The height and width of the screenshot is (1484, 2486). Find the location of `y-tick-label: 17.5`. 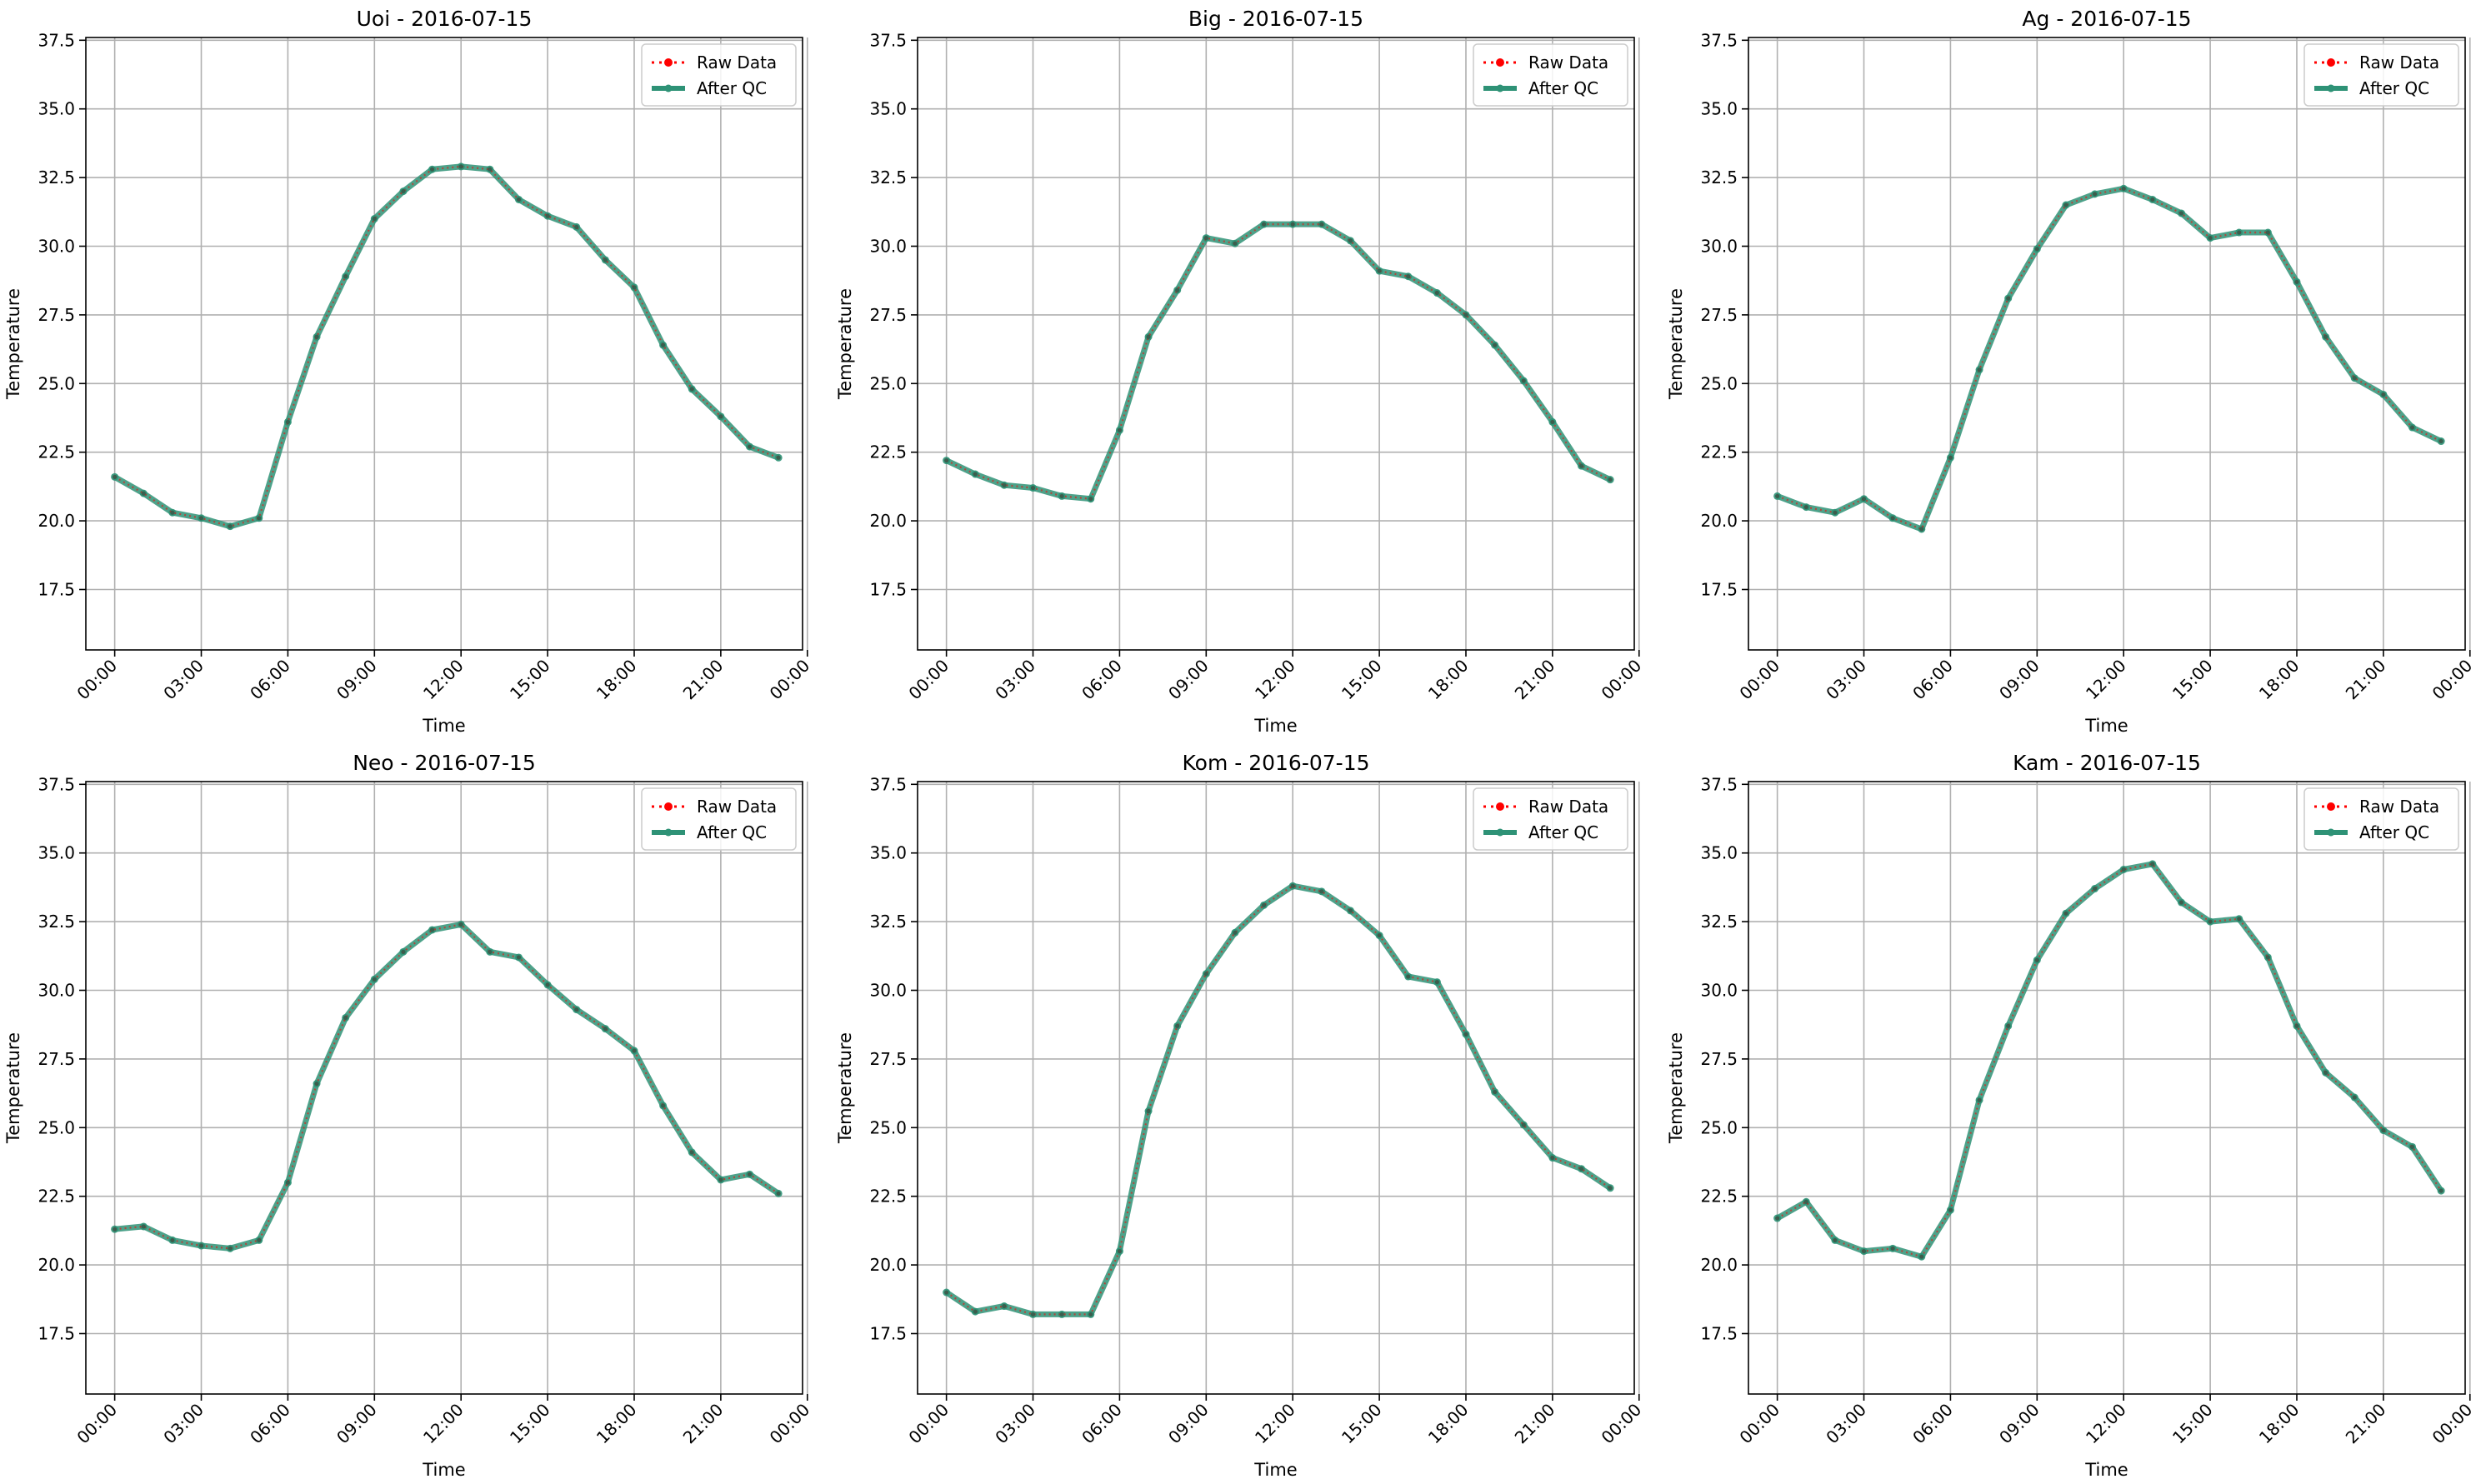

y-tick-label: 17.5 is located at coordinates (57, 589).